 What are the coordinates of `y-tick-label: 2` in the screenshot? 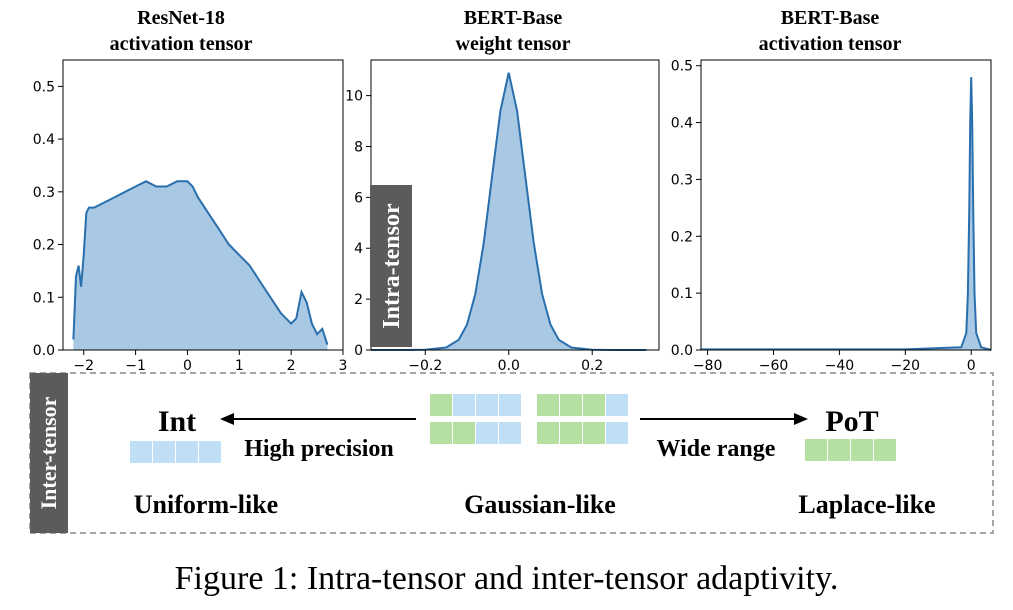 It's located at (358, 300).